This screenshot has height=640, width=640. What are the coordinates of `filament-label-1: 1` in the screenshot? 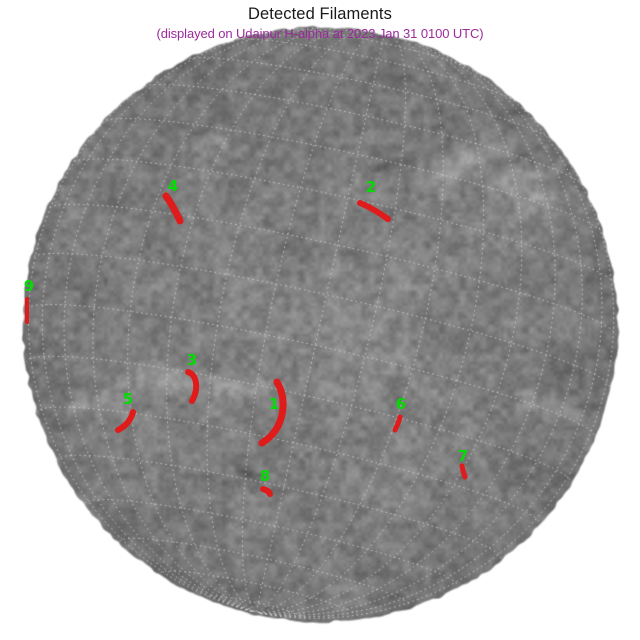 It's located at (274, 404).